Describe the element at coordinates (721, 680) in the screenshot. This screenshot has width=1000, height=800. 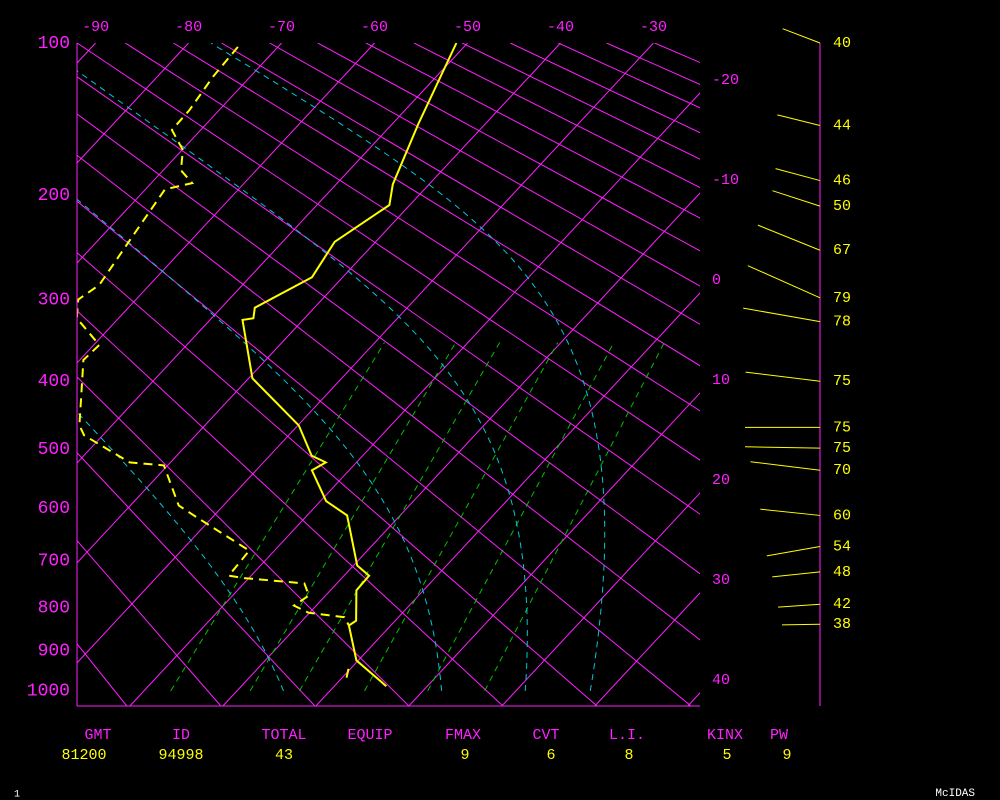
I see `isotherm-label: 40` at that location.